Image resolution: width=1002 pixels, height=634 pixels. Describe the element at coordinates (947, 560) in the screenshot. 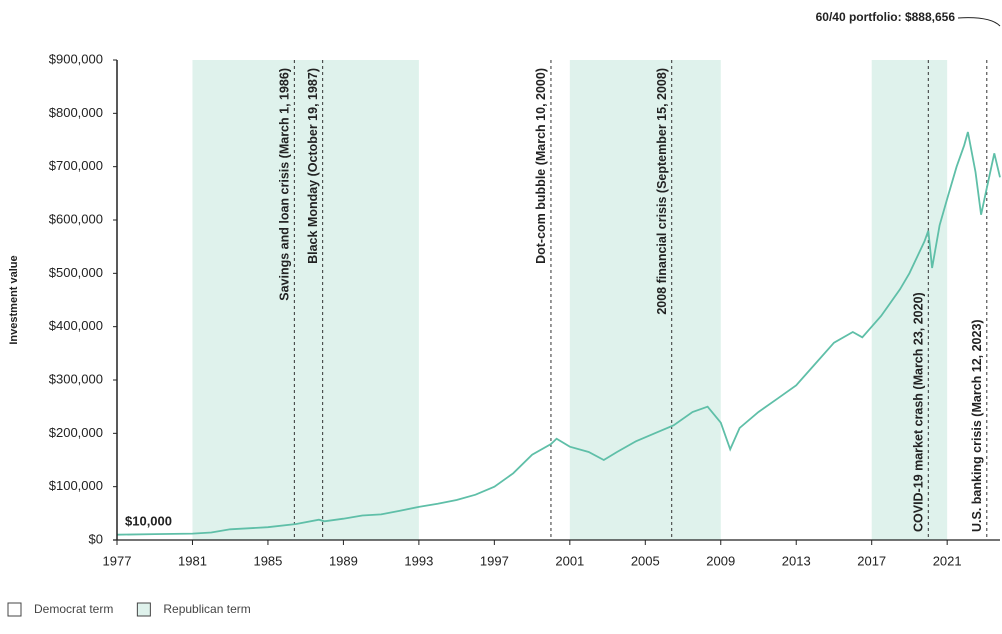

I see `x-tick-label: 2021` at that location.